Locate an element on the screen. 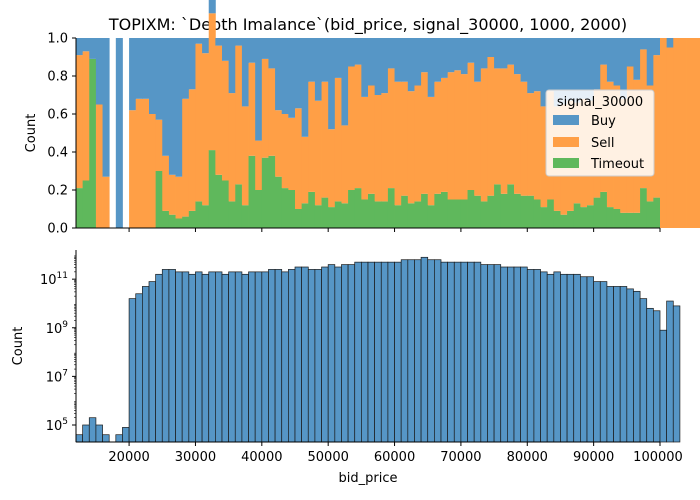  bottom-y-tick-label: 10⁹ is located at coordinates (57, 328).